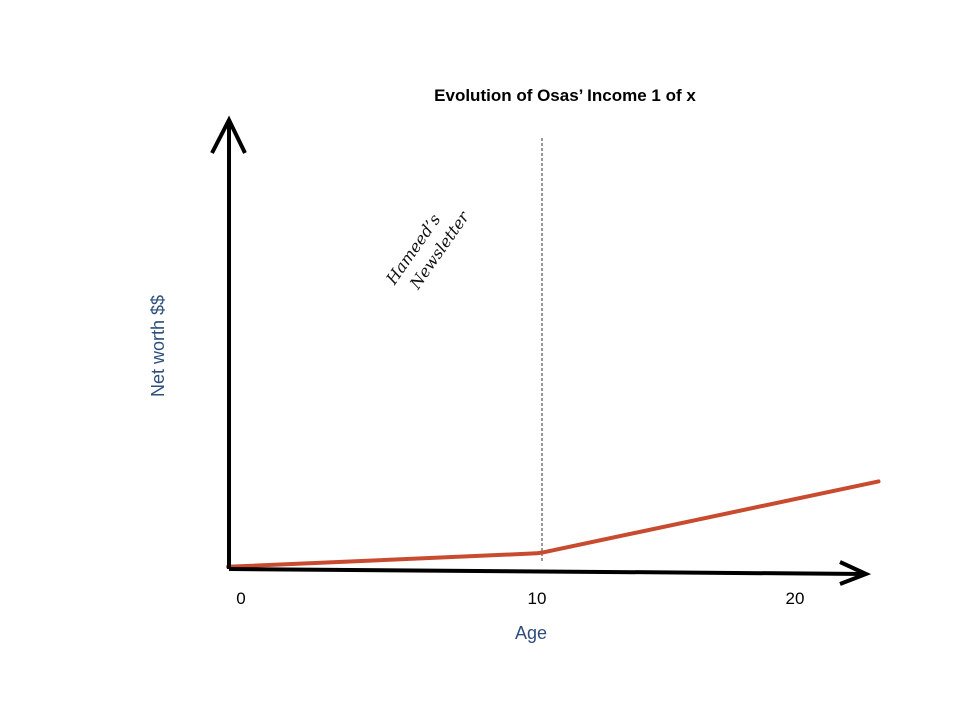 The image size is (960, 720). What do you see at coordinates (531, 633) in the screenshot?
I see `x-axis-label: Age` at bounding box center [531, 633].